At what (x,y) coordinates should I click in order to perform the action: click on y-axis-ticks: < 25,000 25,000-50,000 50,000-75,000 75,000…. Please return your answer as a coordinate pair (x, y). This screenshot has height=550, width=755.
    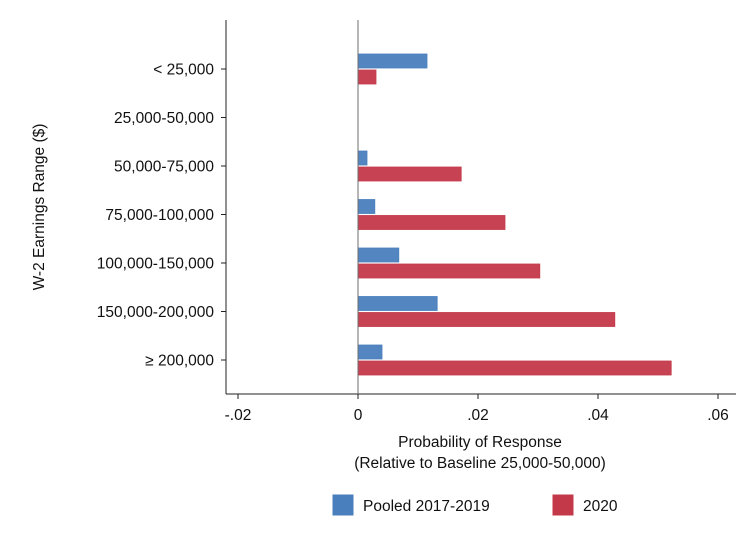
    Looking at the image, I should click on (161, 216).